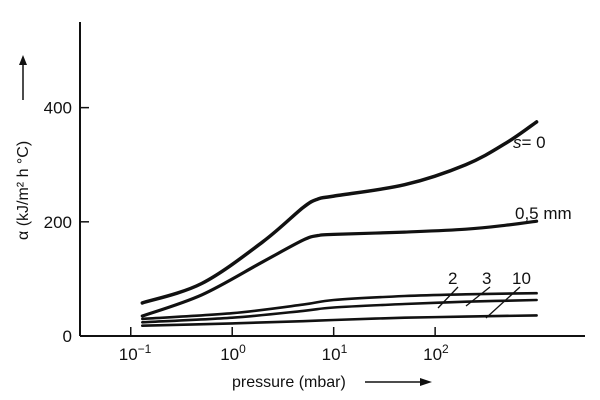  Describe the element at coordinates (67, 336) in the screenshot. I see `y-tick-label: 0` at that location.